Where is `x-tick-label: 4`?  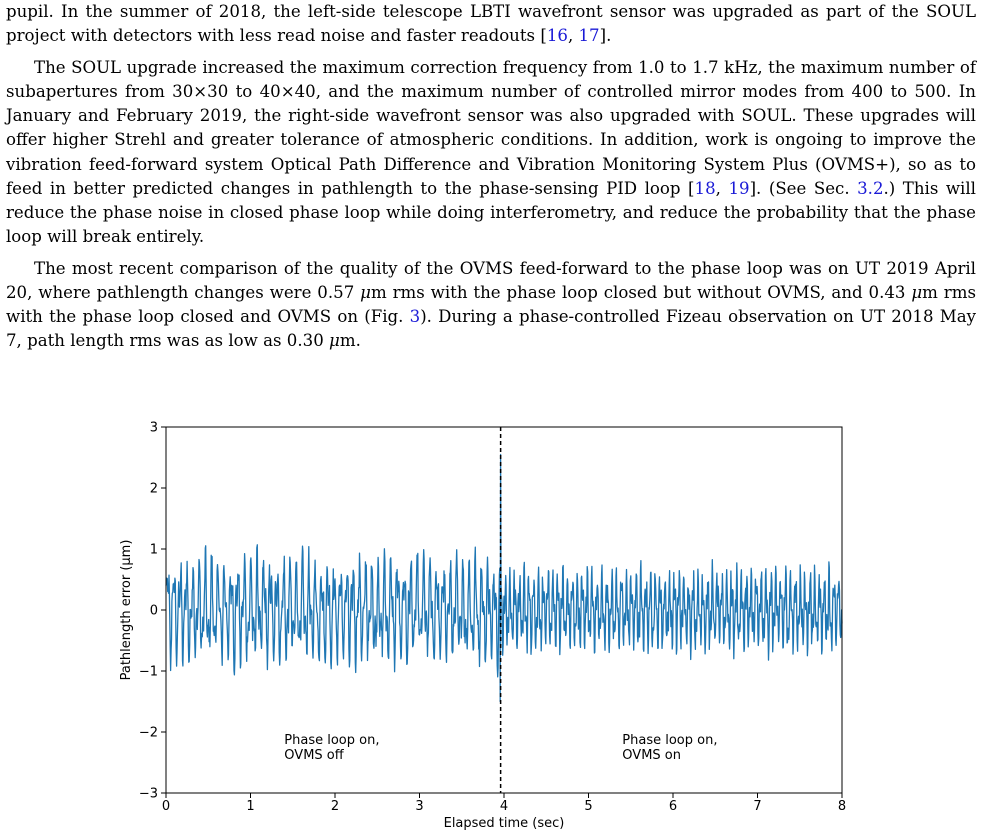 x-tick-label: 4 is located at coordinates (504, 806).